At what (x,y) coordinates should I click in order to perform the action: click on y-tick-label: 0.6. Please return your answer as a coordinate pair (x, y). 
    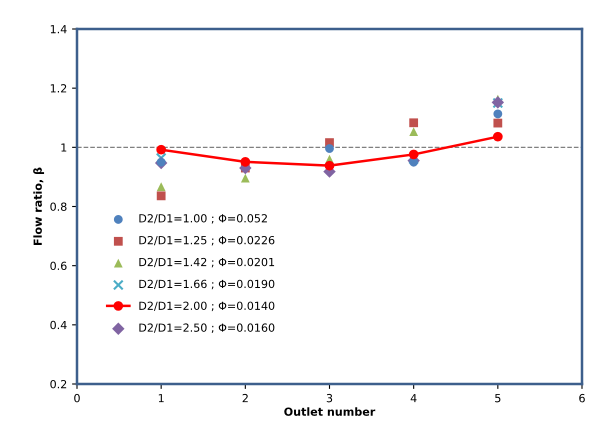
    Looking at the image, I should click on (58, 266).